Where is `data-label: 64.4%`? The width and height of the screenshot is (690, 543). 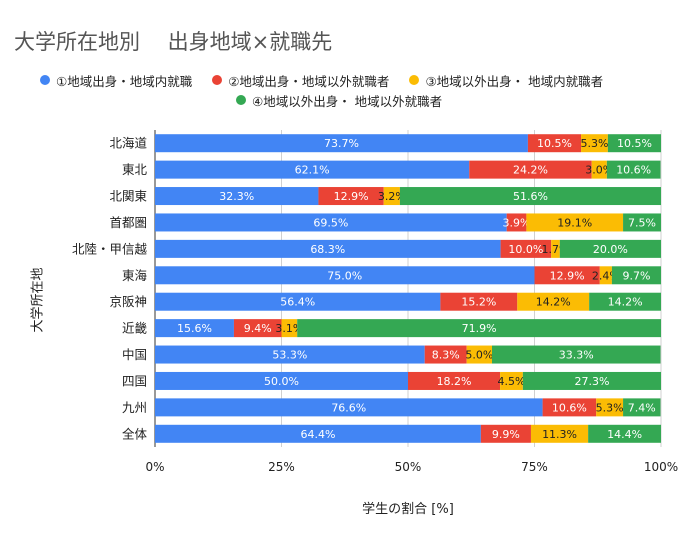 data-label: 64.4% is located at coordinates (317, 434).